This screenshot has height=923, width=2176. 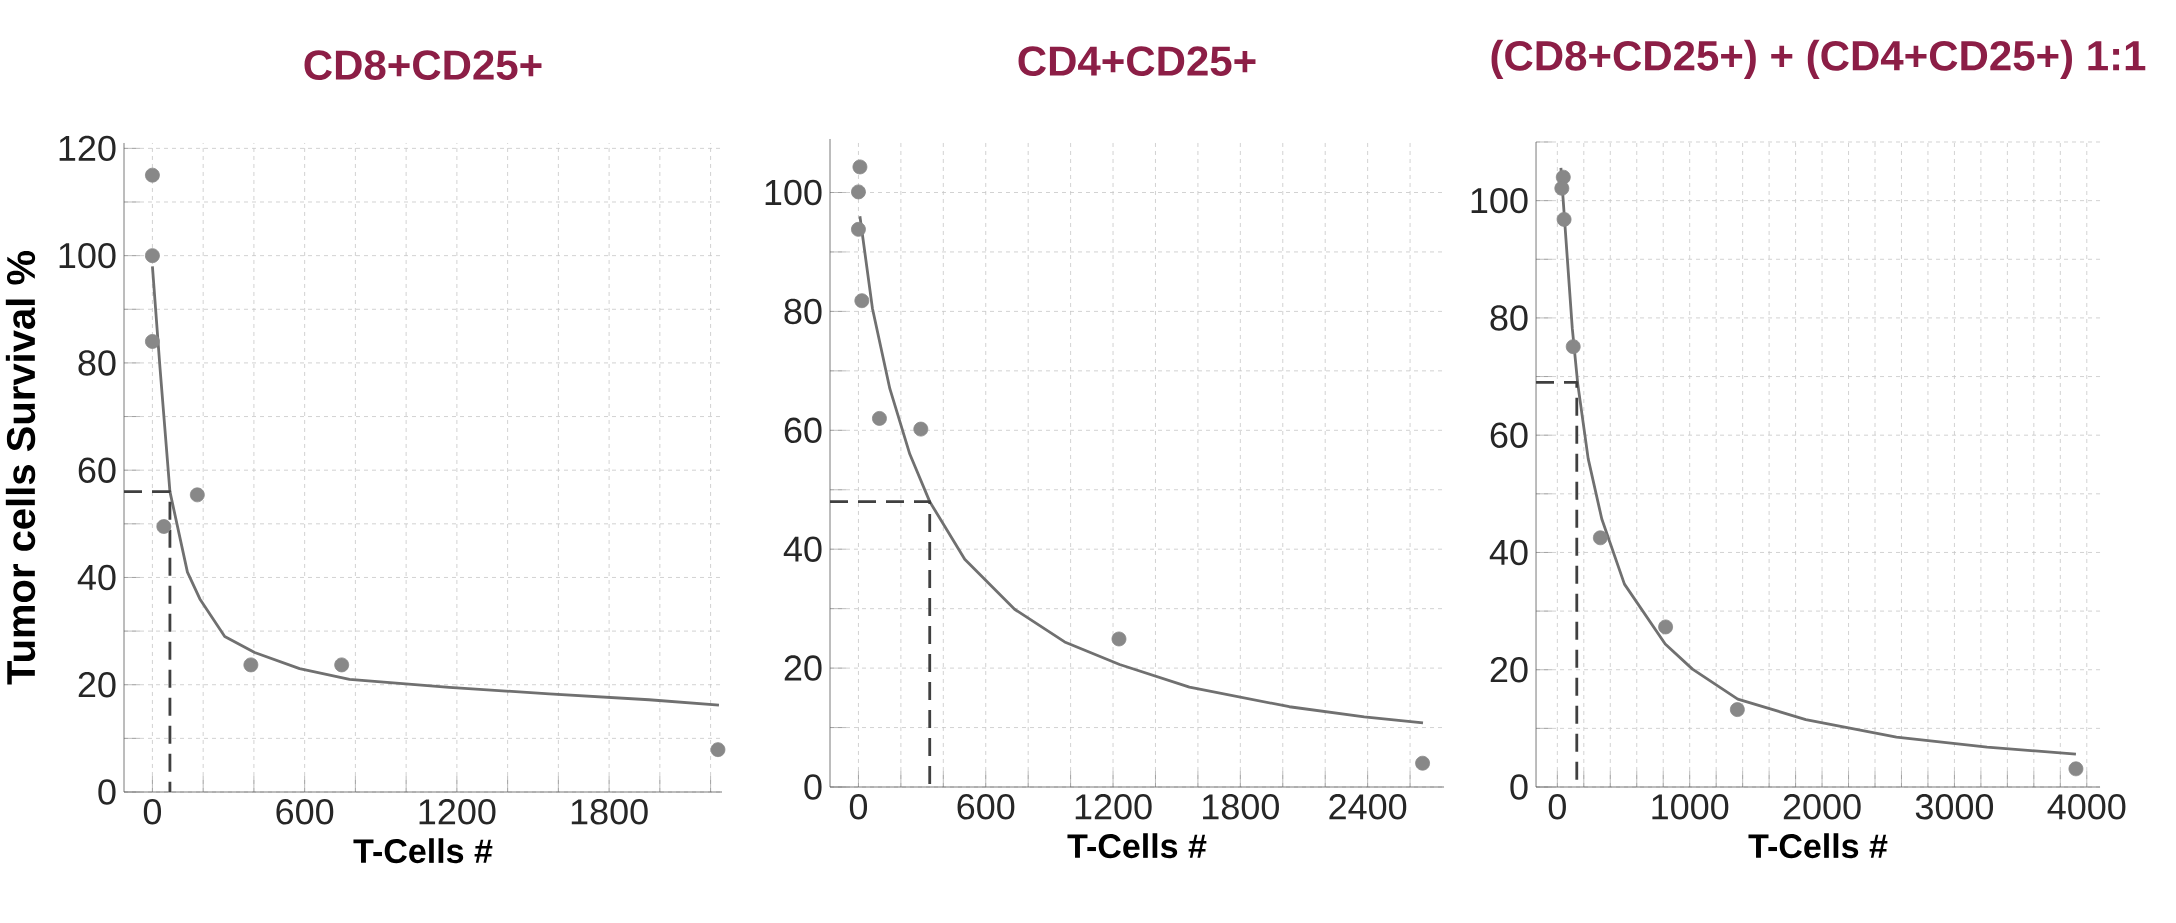 I want to click on chart-title: CD4+CD25+, so click(x=1137, y=61).